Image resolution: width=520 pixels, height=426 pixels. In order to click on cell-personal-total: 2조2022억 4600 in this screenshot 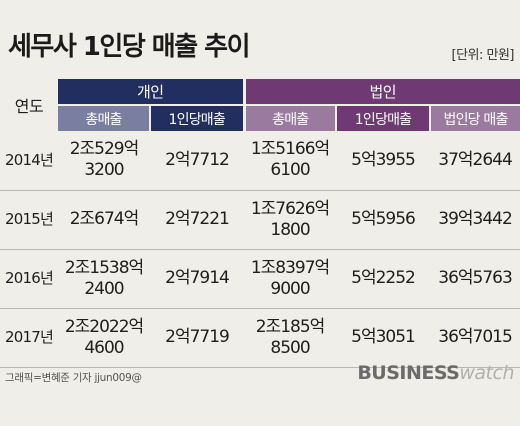, I will do `click(104, 338)`.